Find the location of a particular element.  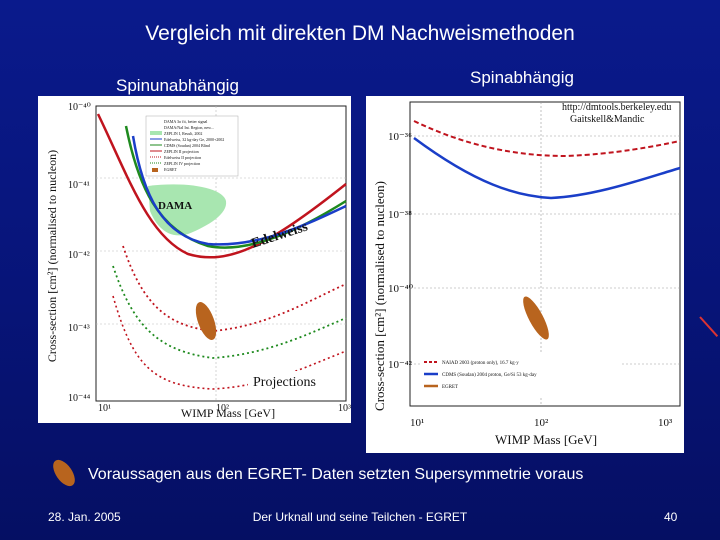

label-spin-dependent: Spinabhängig is located at coordinates (522, 77).